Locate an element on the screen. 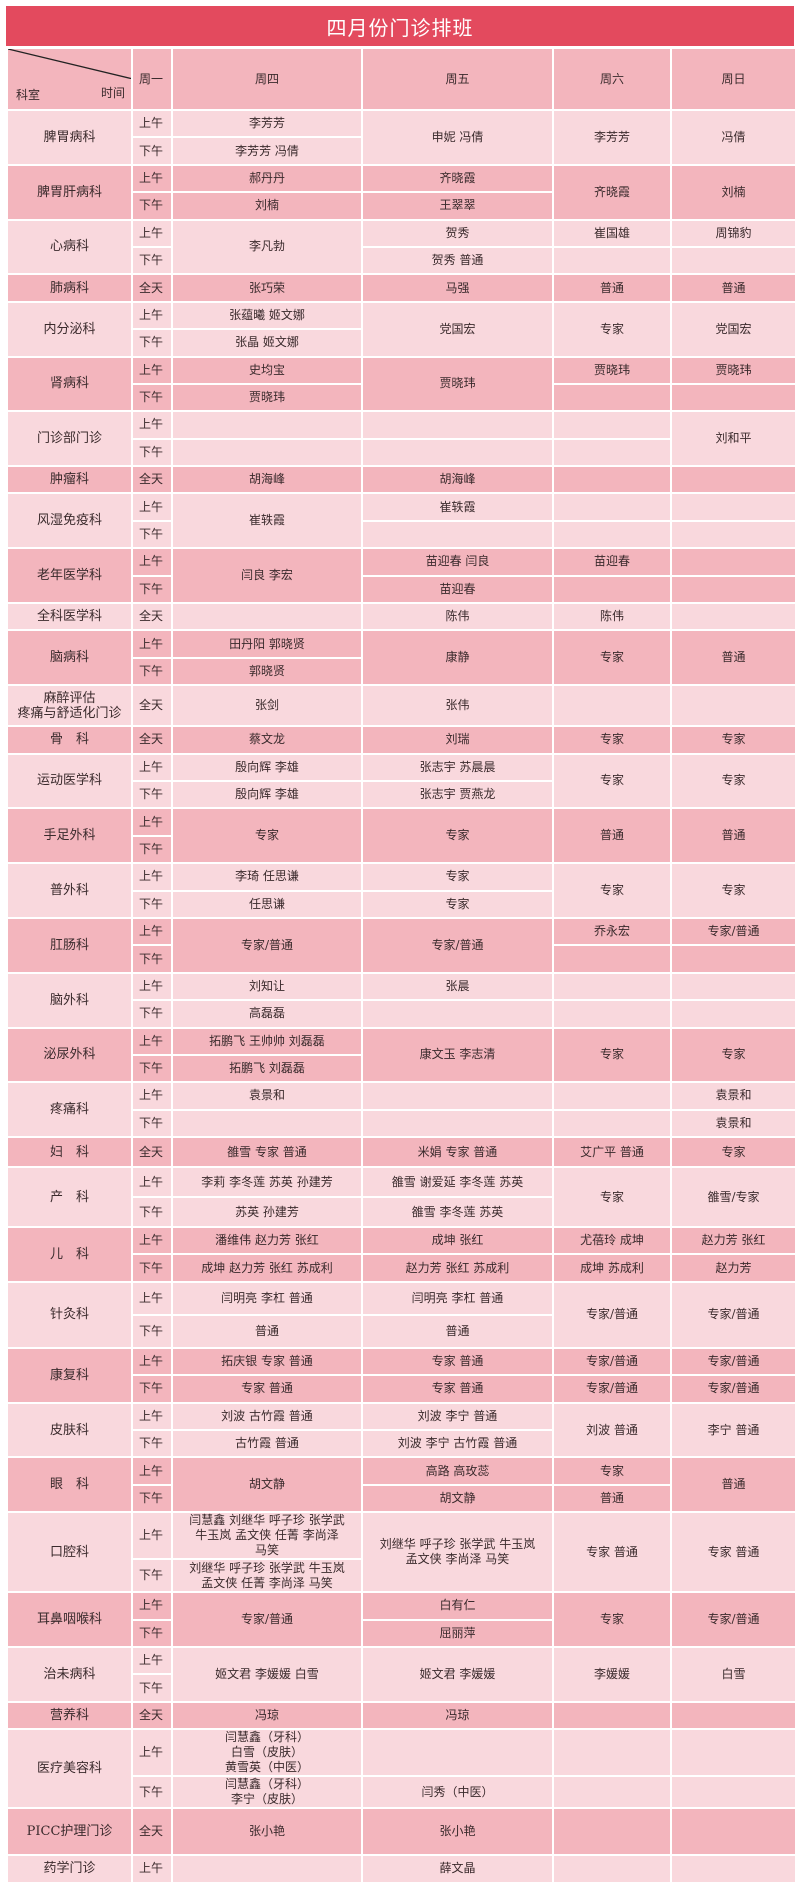  doctor-cell-fri: 屈丽萍 is located at coordinates (457, 1633).